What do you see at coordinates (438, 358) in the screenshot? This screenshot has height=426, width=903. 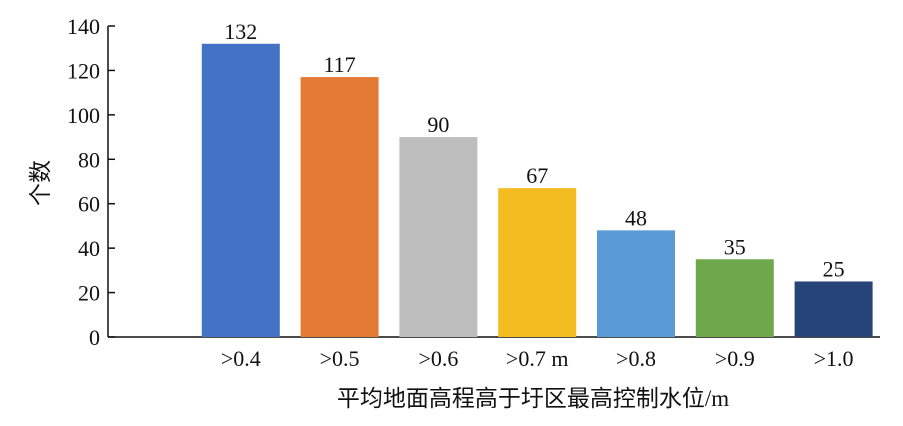 I see `x-tick-label: >0.6` at bounding box center [438, 358].